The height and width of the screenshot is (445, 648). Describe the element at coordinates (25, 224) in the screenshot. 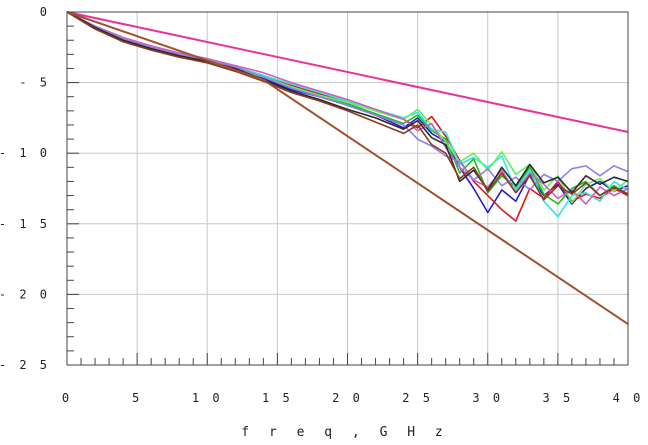

I see `y-tick-label-3: - 1 5` at that location.